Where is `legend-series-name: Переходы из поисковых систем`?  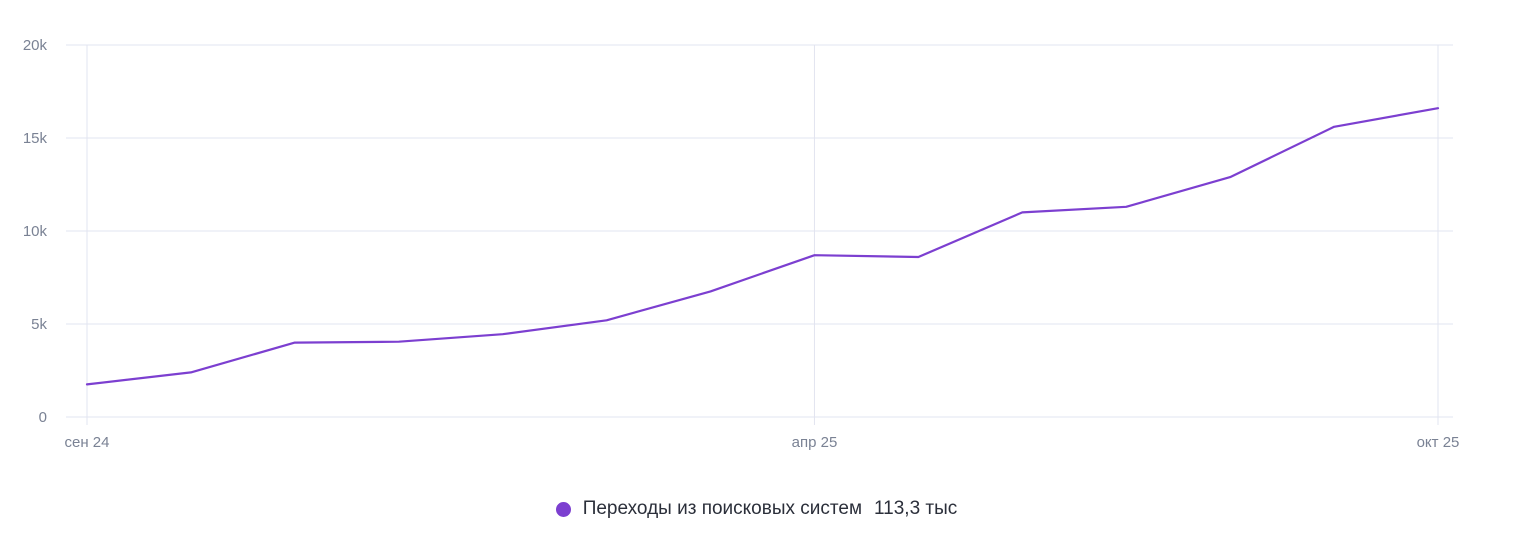 legend-series-name: Переходы из поисковых систем is located at coordinates (722, 508).